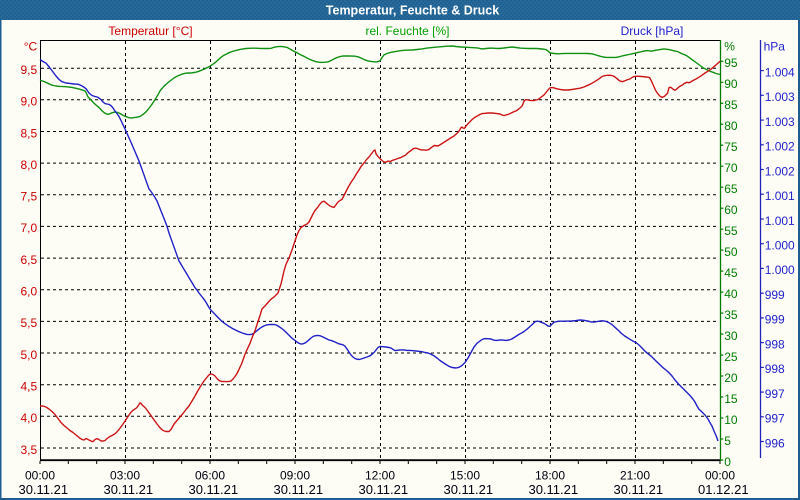 The image size is (800, 500). Describe the element at coordinates (727, 462) in the screenshot. I see `svg-text: 0` at that location.